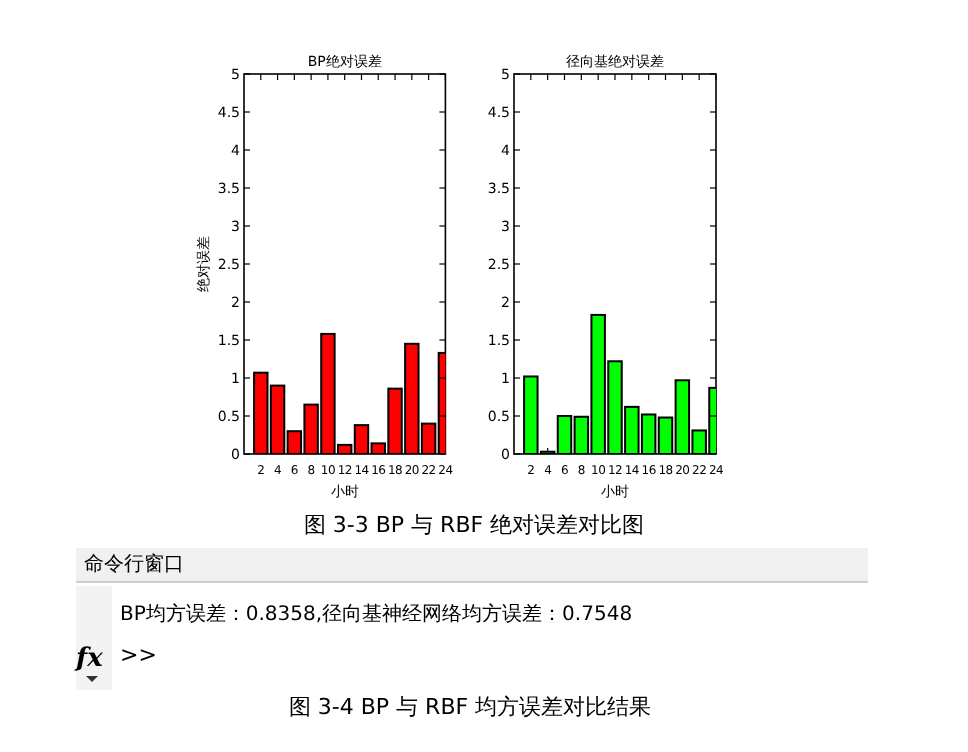 Image resolution: width=968 pixels, height=752 pixels. Describe the element at coordinates (470, 707) in the screenshot. I see `caption: 图 3-4 BP 与 RBF 均方误差对比结果` at that location.